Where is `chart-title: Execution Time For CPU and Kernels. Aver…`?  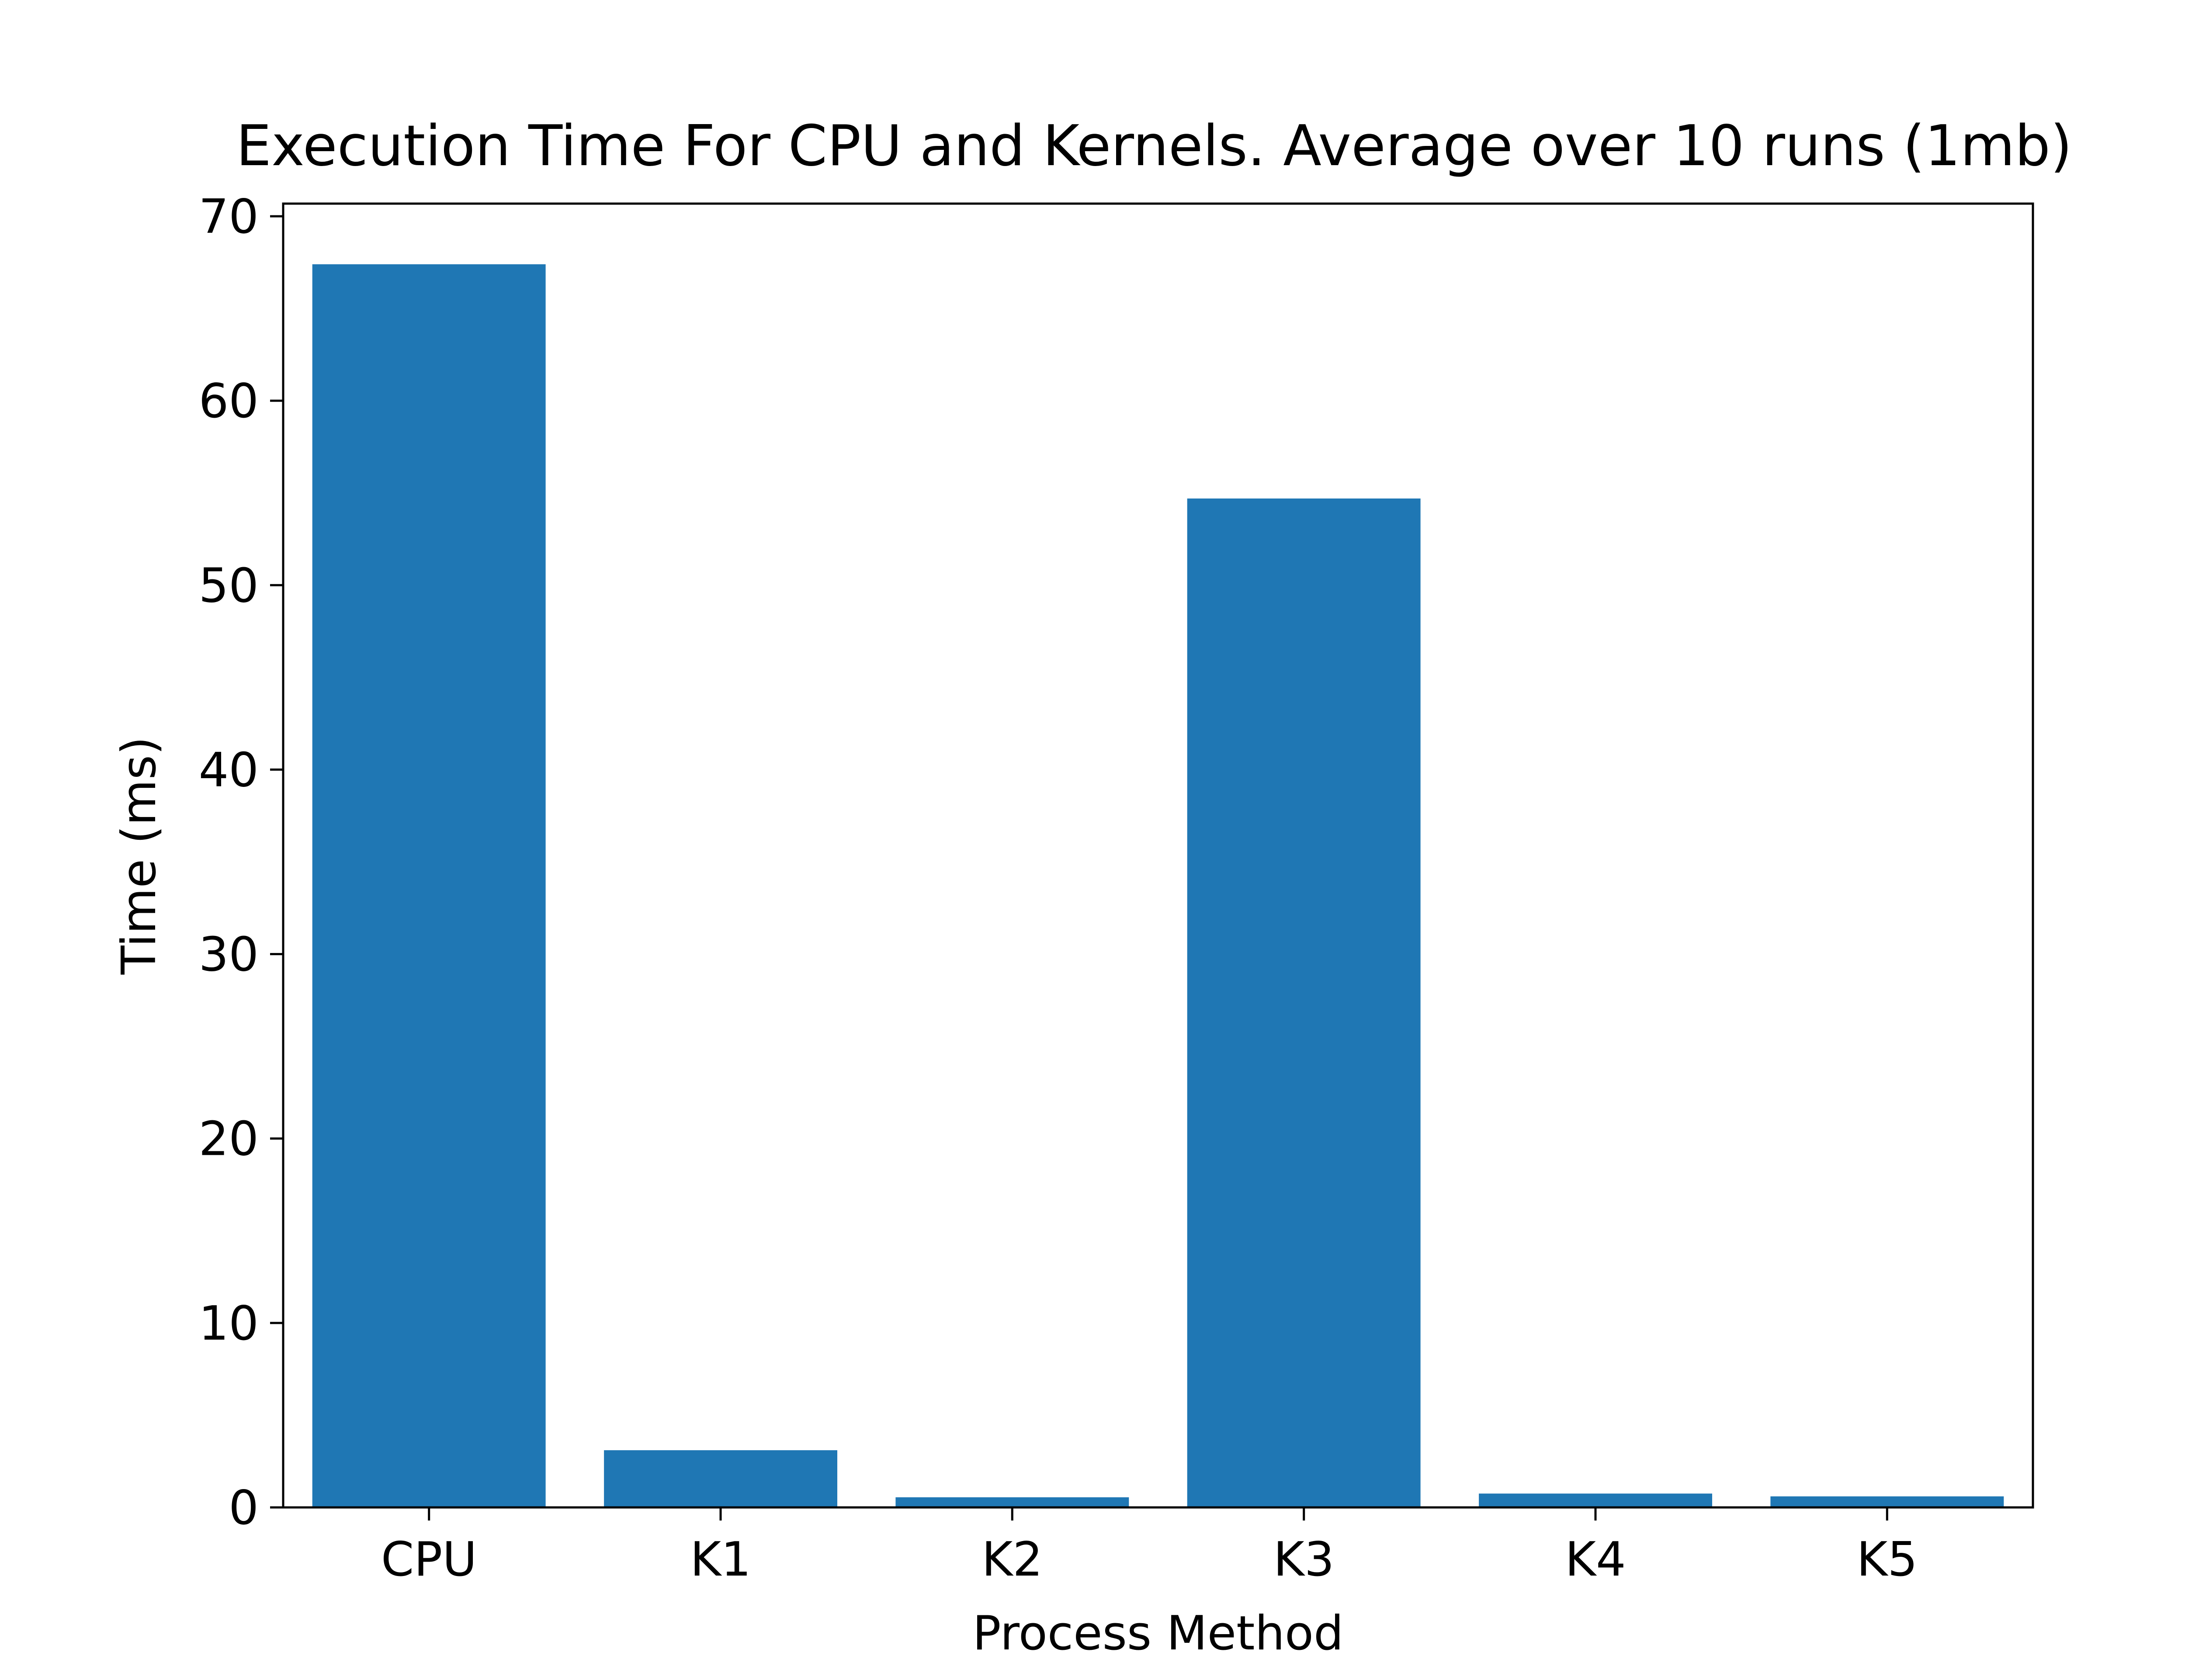
chart-title: Execution Time For CPU and Kernels. Aver… is located at coordinates (1154, 146).